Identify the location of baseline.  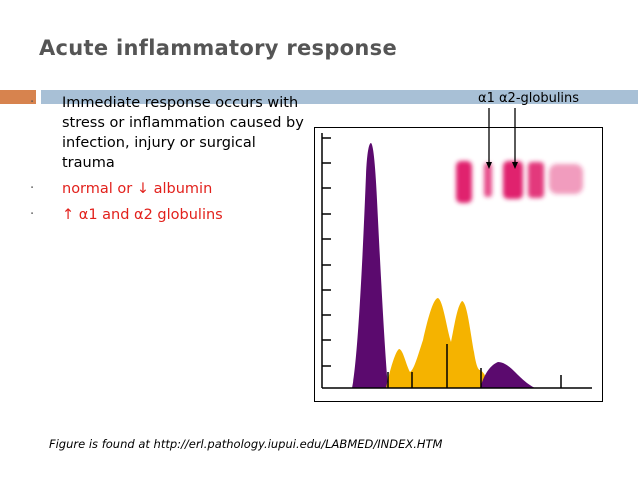
(457, 366).